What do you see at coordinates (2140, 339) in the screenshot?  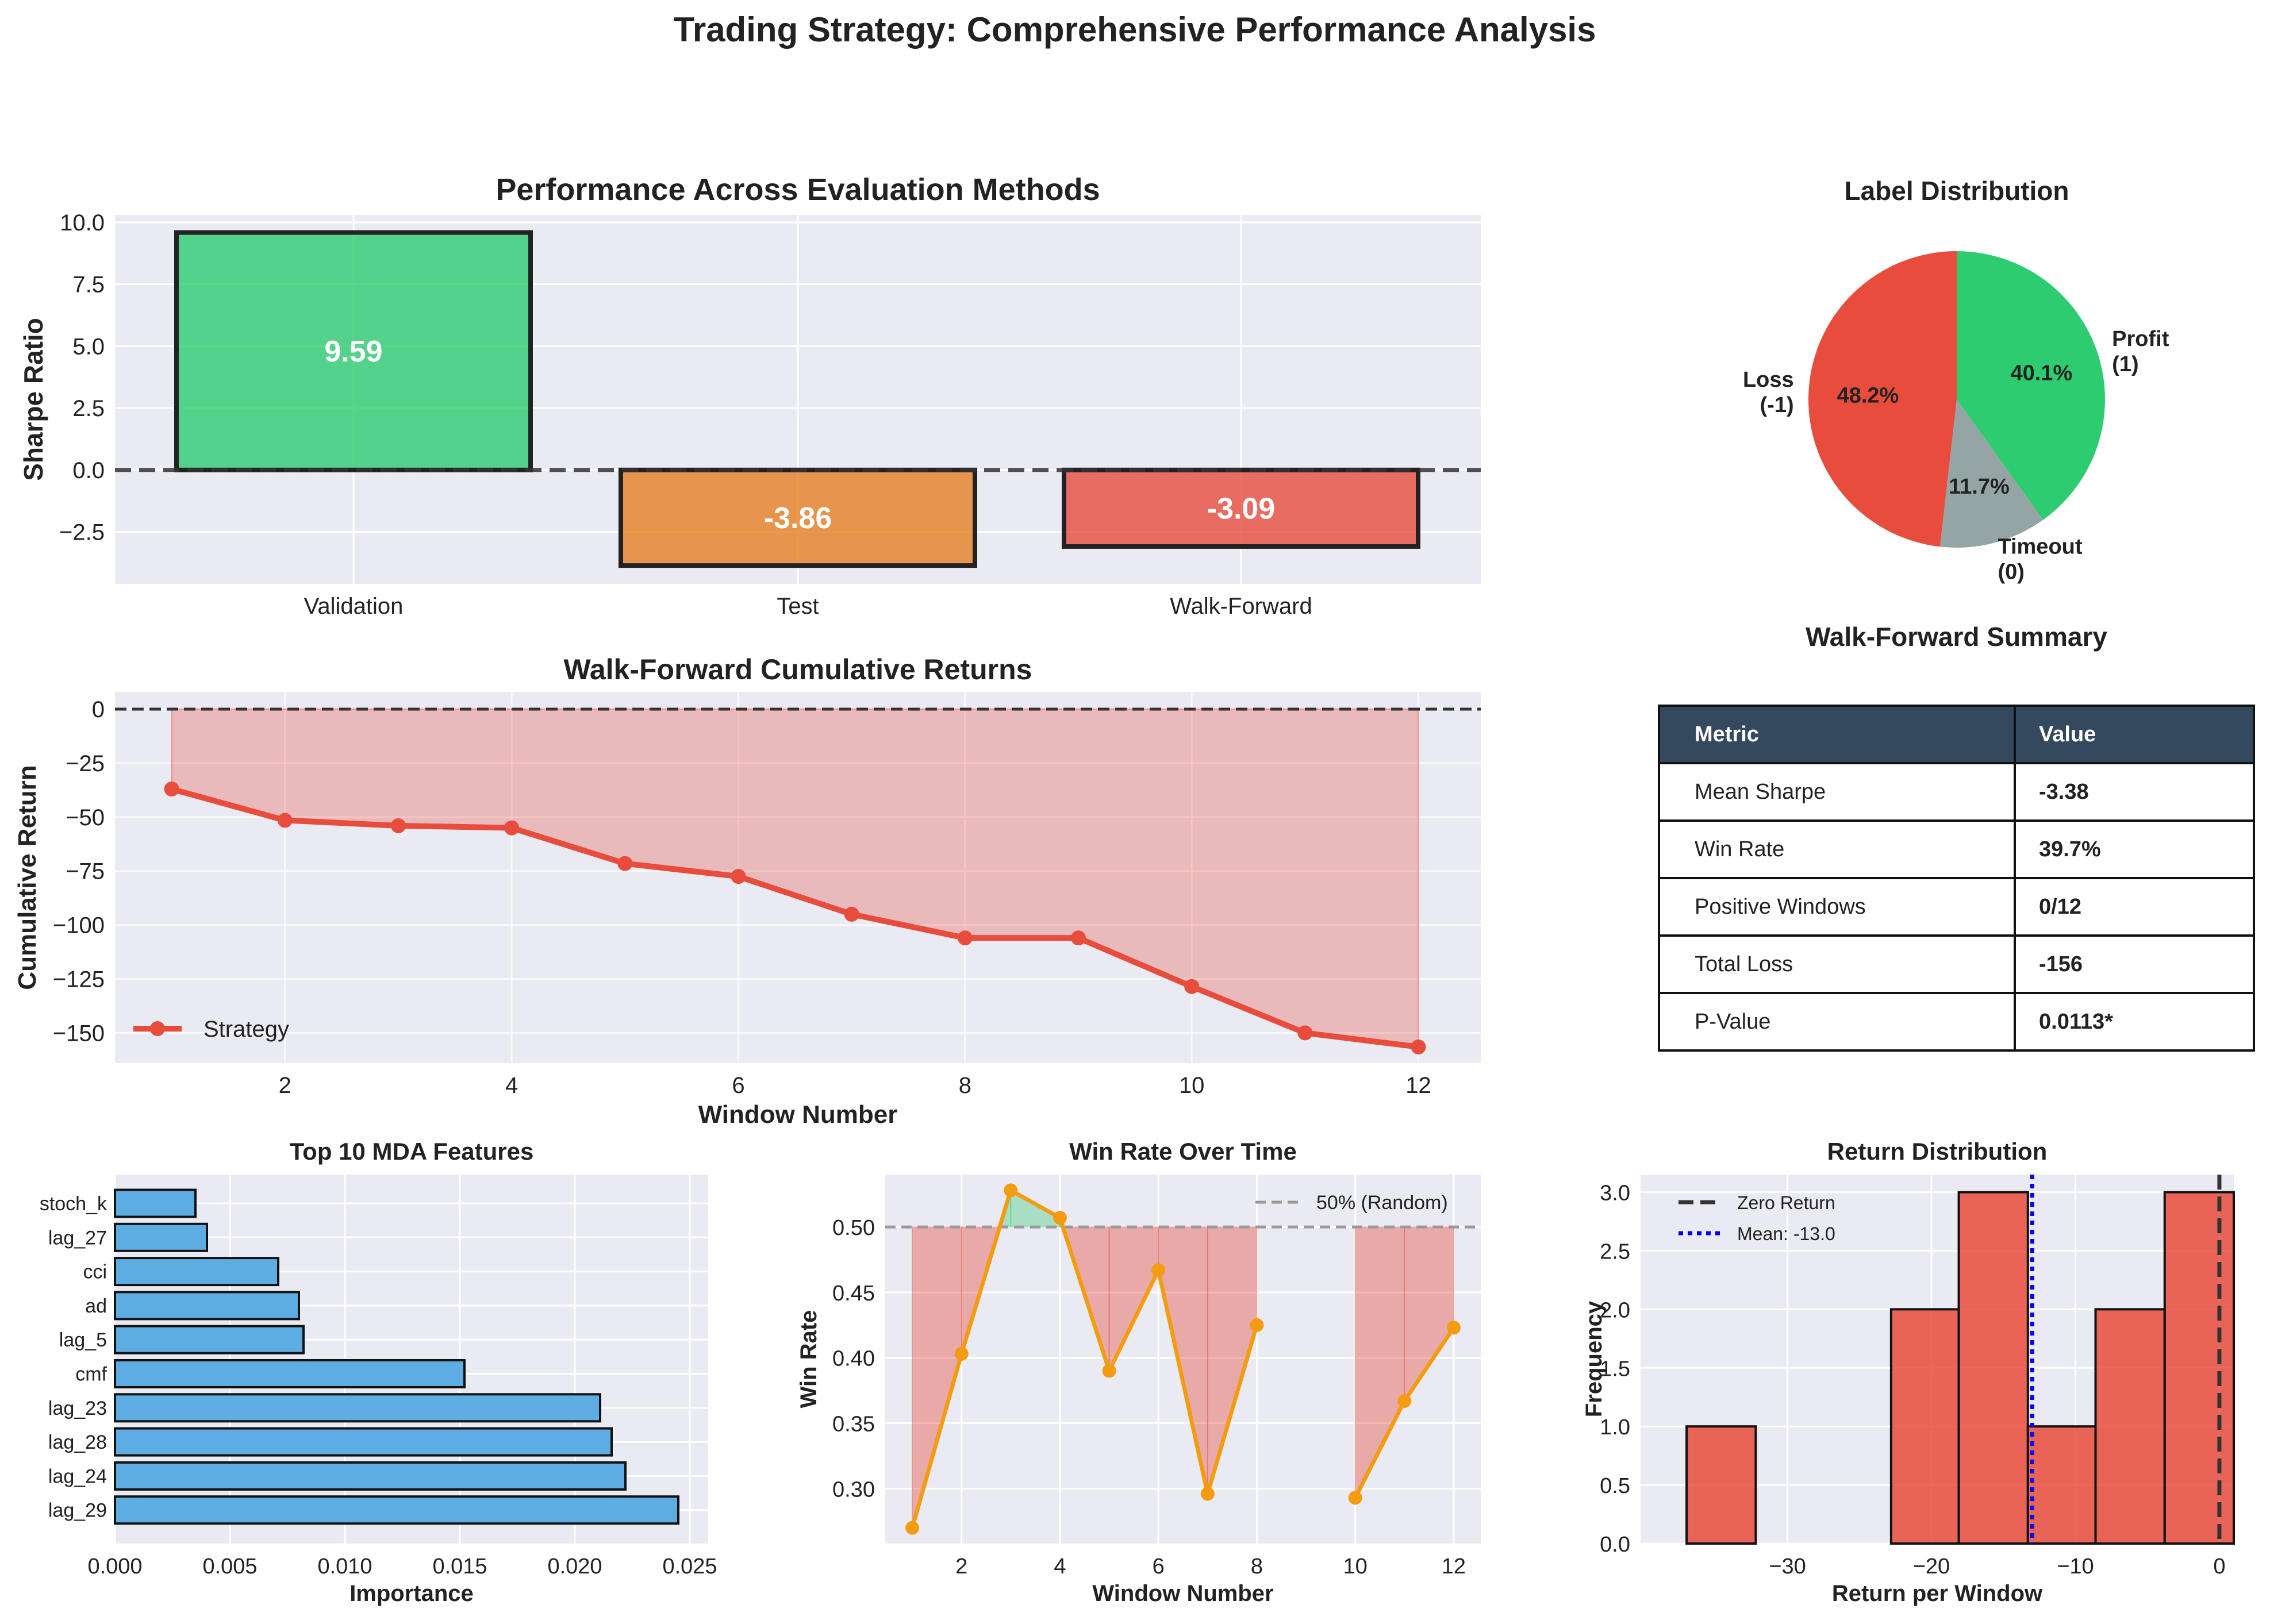 I see `slice-label-line: Profit` at bounding box center [2140, 339].